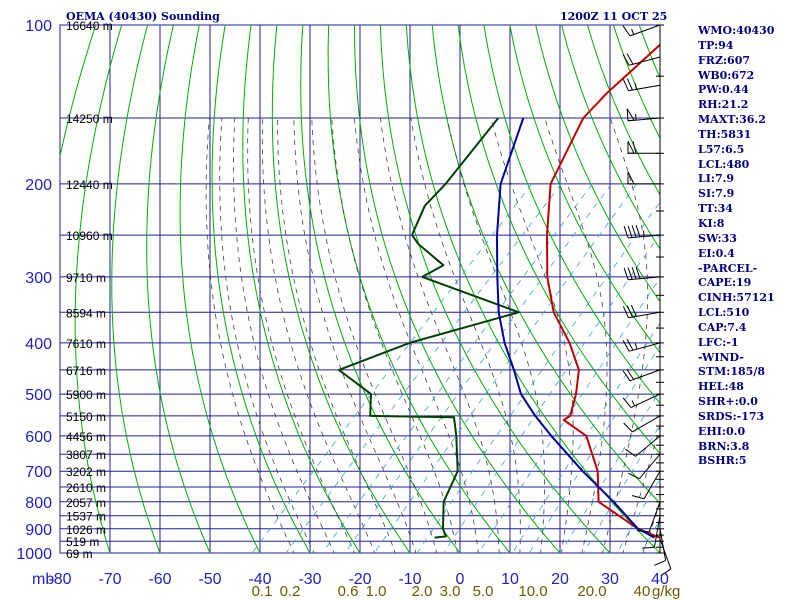  What do you see at coordinates (376, 591) in the screenshot?
I see `mixing-ratio-label: 1.0` at bounding box center [376, 591].